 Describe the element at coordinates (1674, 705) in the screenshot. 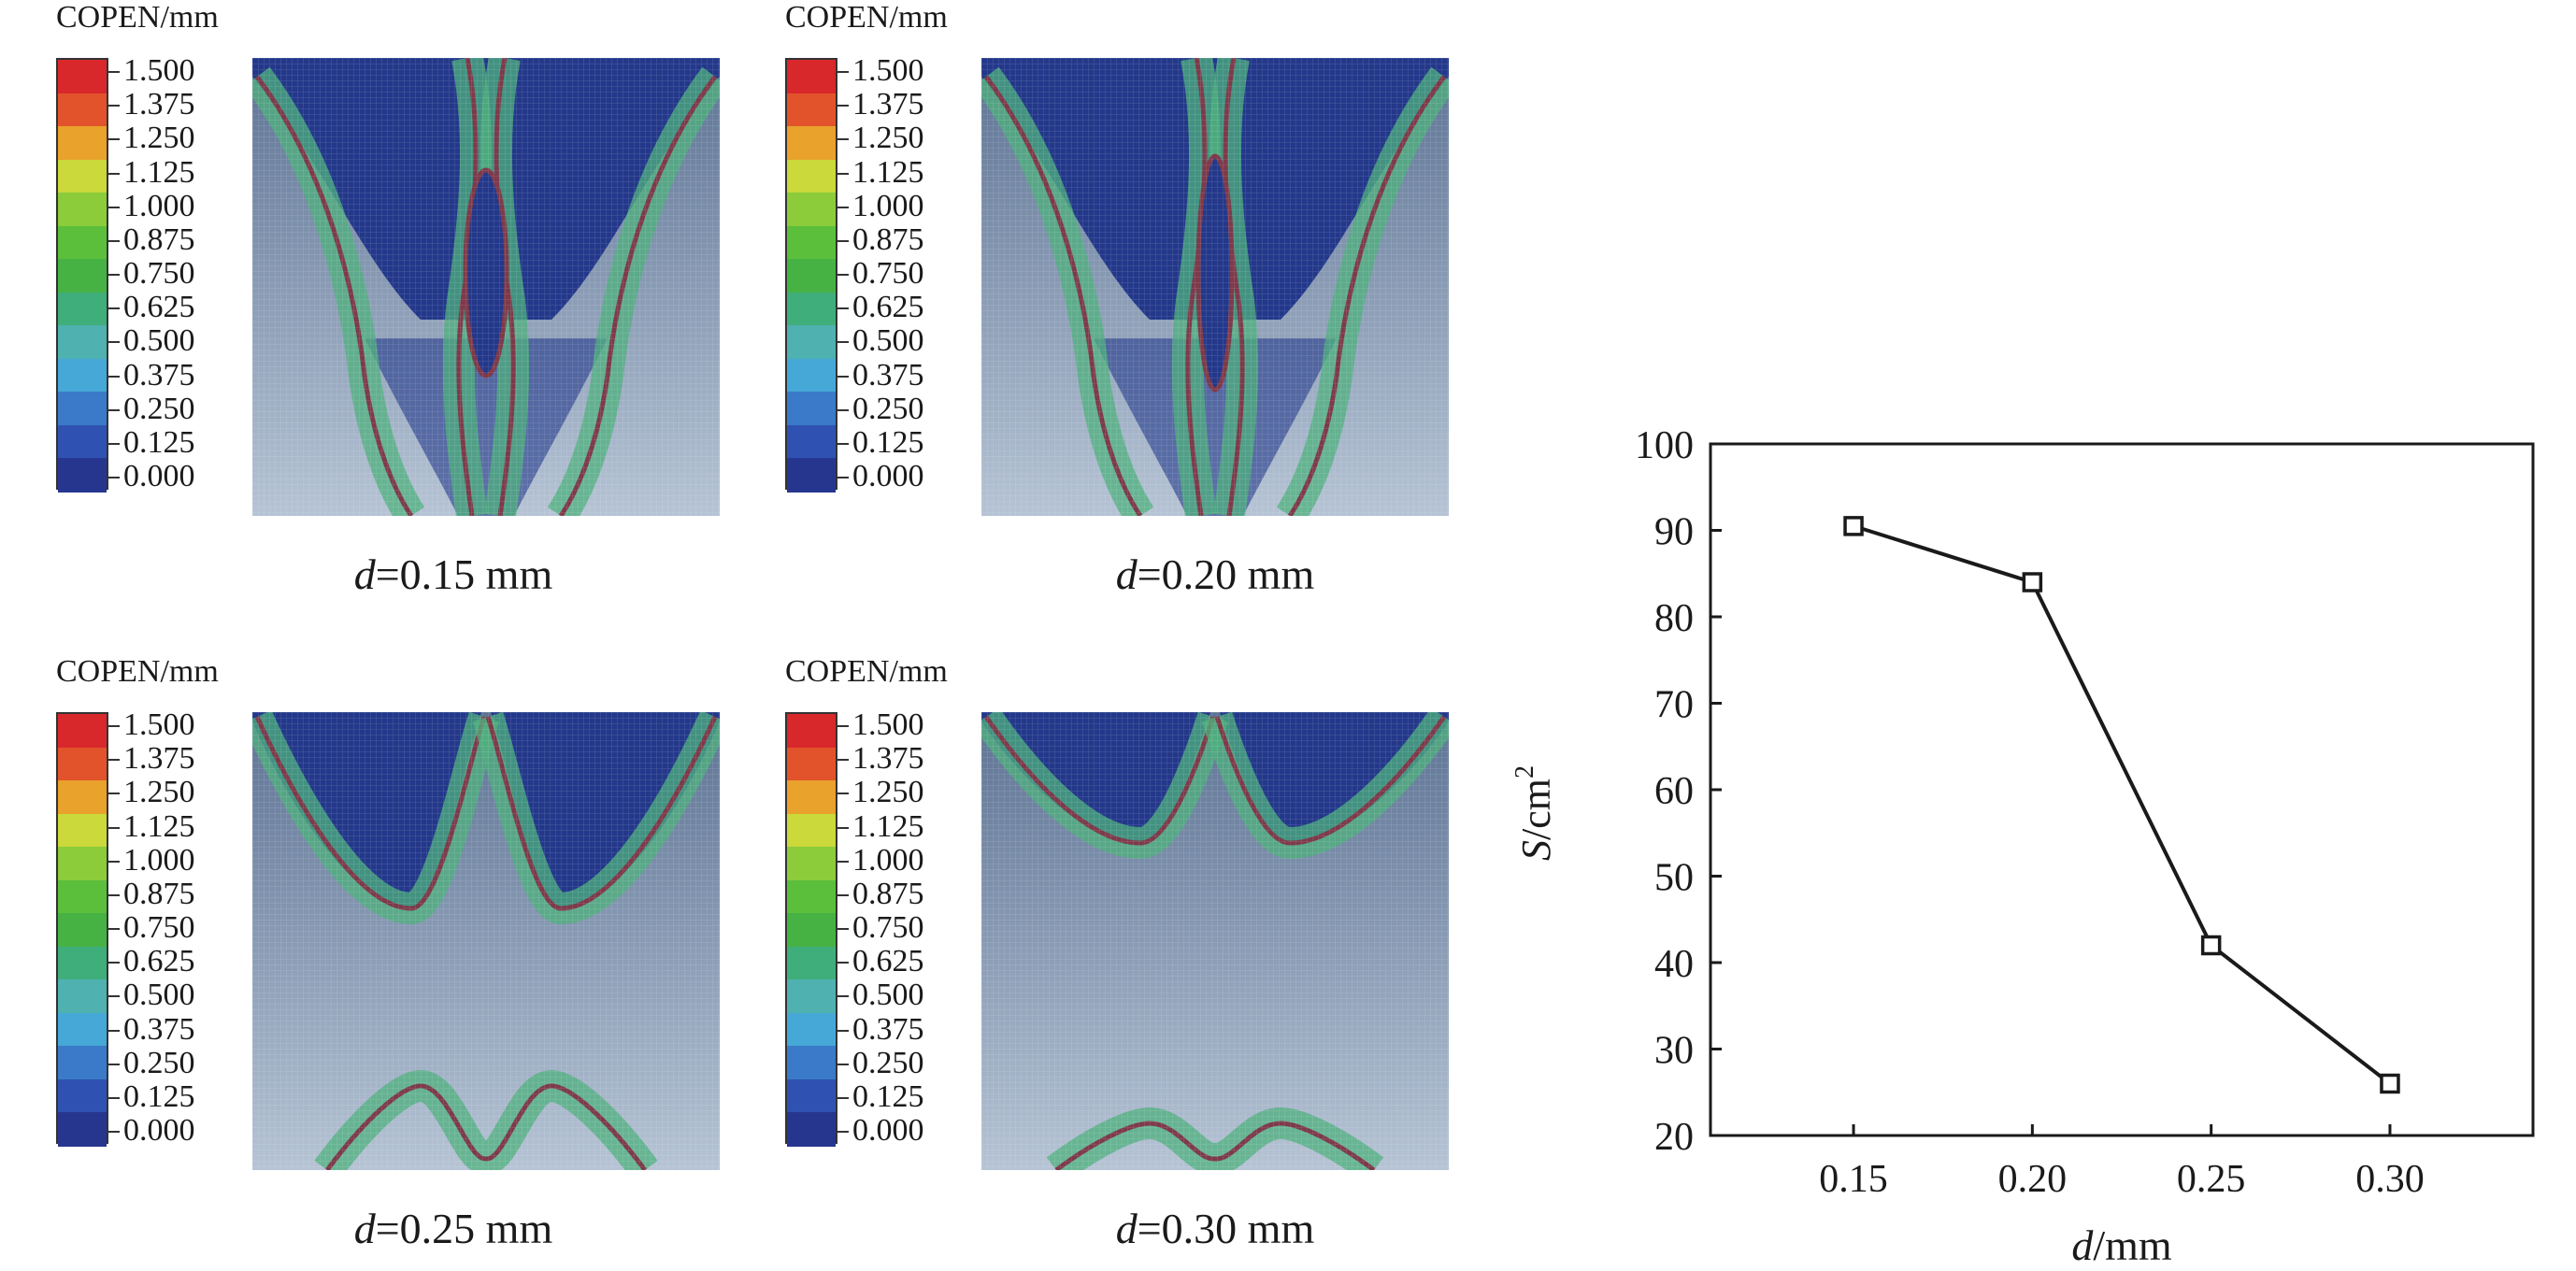

I see `y-tick-label: 70` at that location.